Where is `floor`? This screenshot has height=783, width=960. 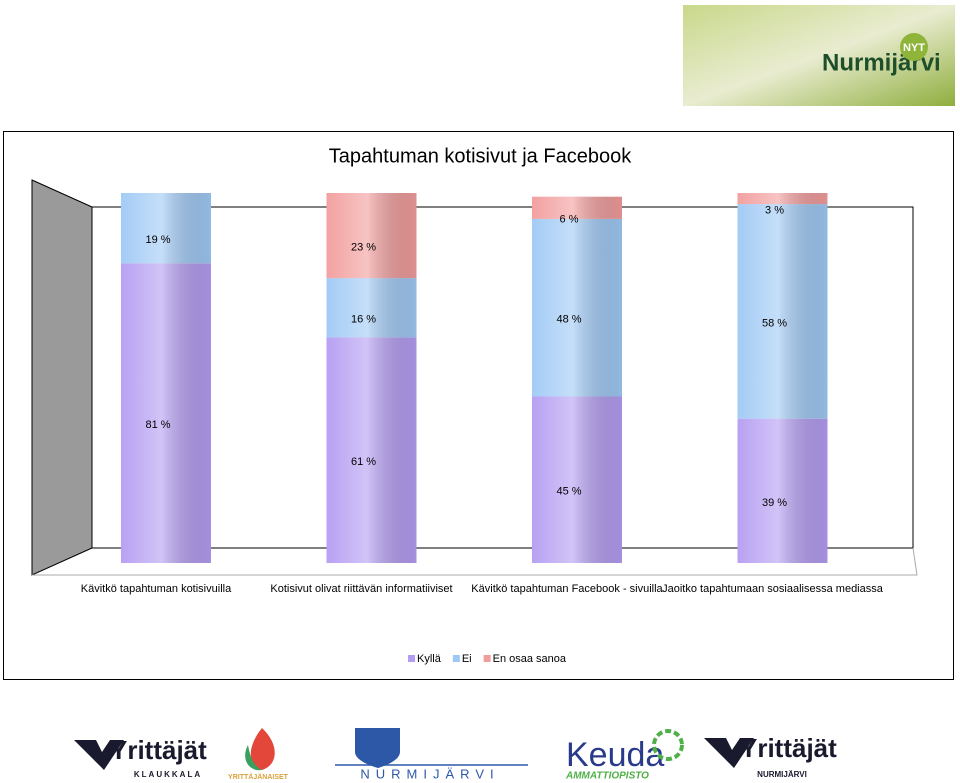
floor is located at coordinates (475, 561).